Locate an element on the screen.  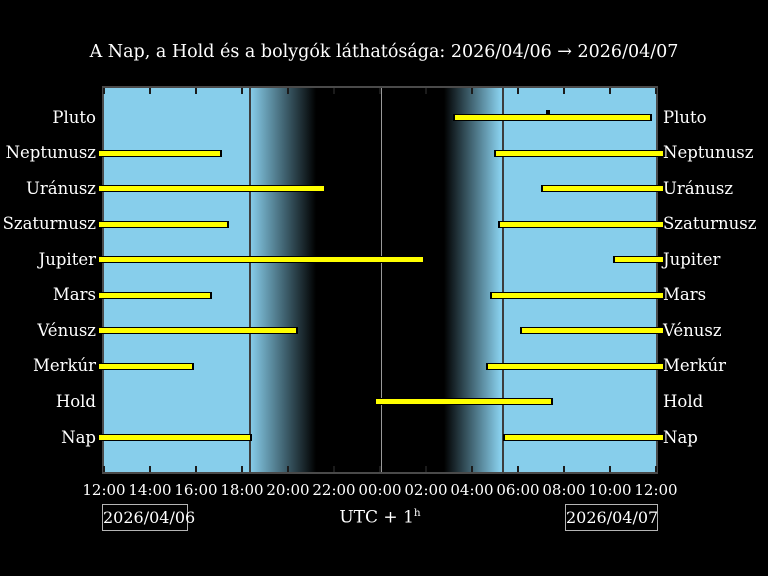
timezone-label: UTC + 1h is located at coordinates (380, 517).